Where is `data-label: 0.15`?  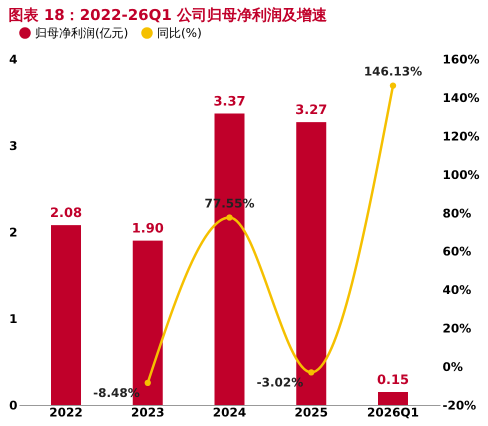 data-label: 0.15 is located at coordinates (393, 380).